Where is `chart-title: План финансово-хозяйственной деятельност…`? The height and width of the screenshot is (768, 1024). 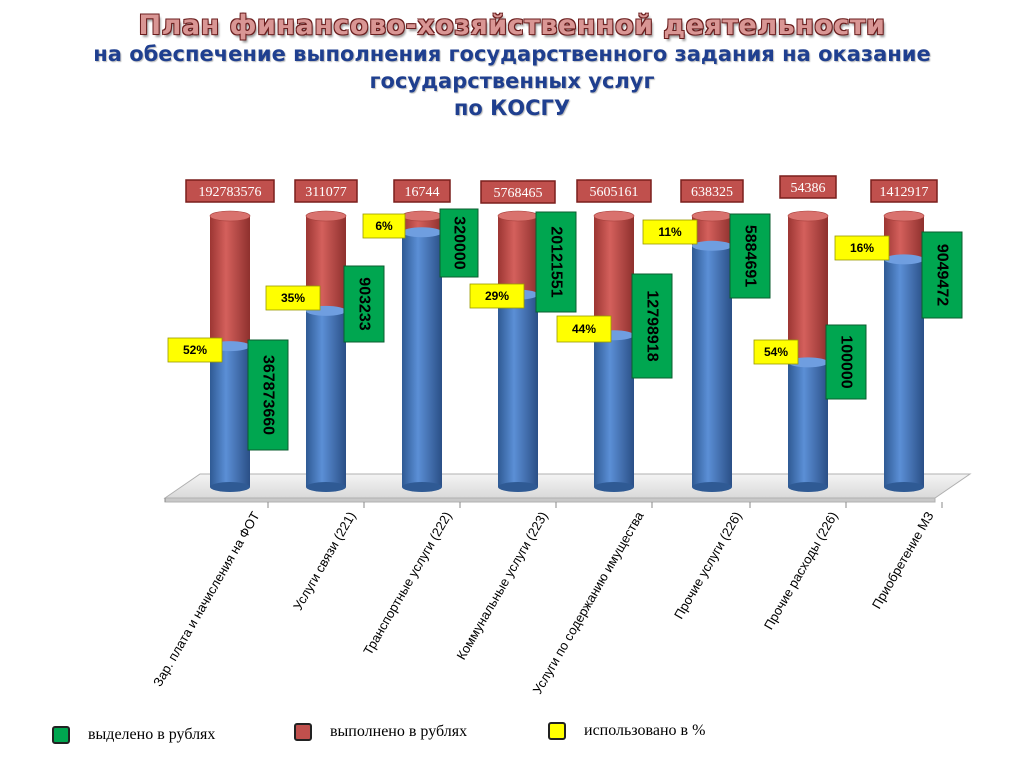 chart-title: План финансово-хозяйственной деятельност… is located at coordinates (512, 25).